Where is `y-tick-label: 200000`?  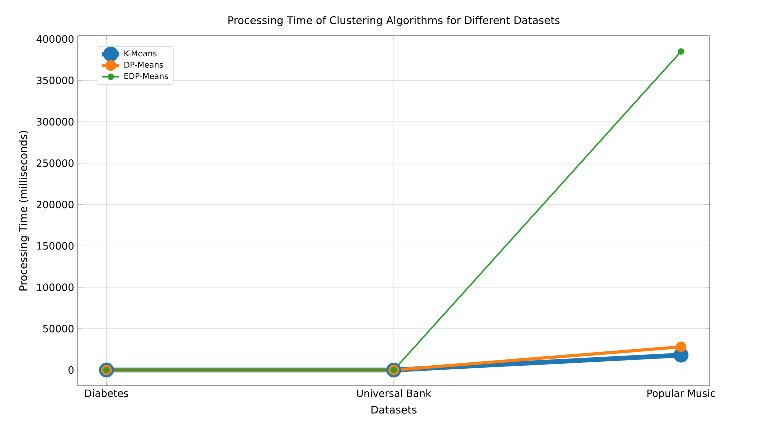 y-tick-label: 200000 is located at coordinates (55, 205).